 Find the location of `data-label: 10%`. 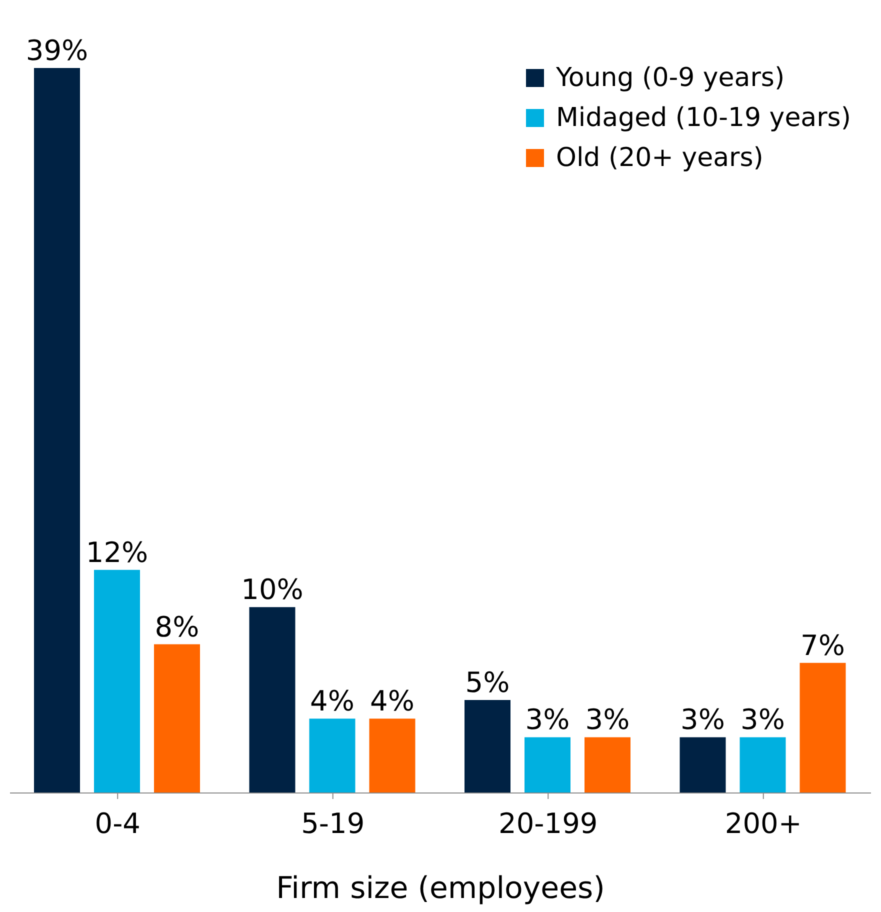

data-label: 10% is located at coordinates (272, 589).